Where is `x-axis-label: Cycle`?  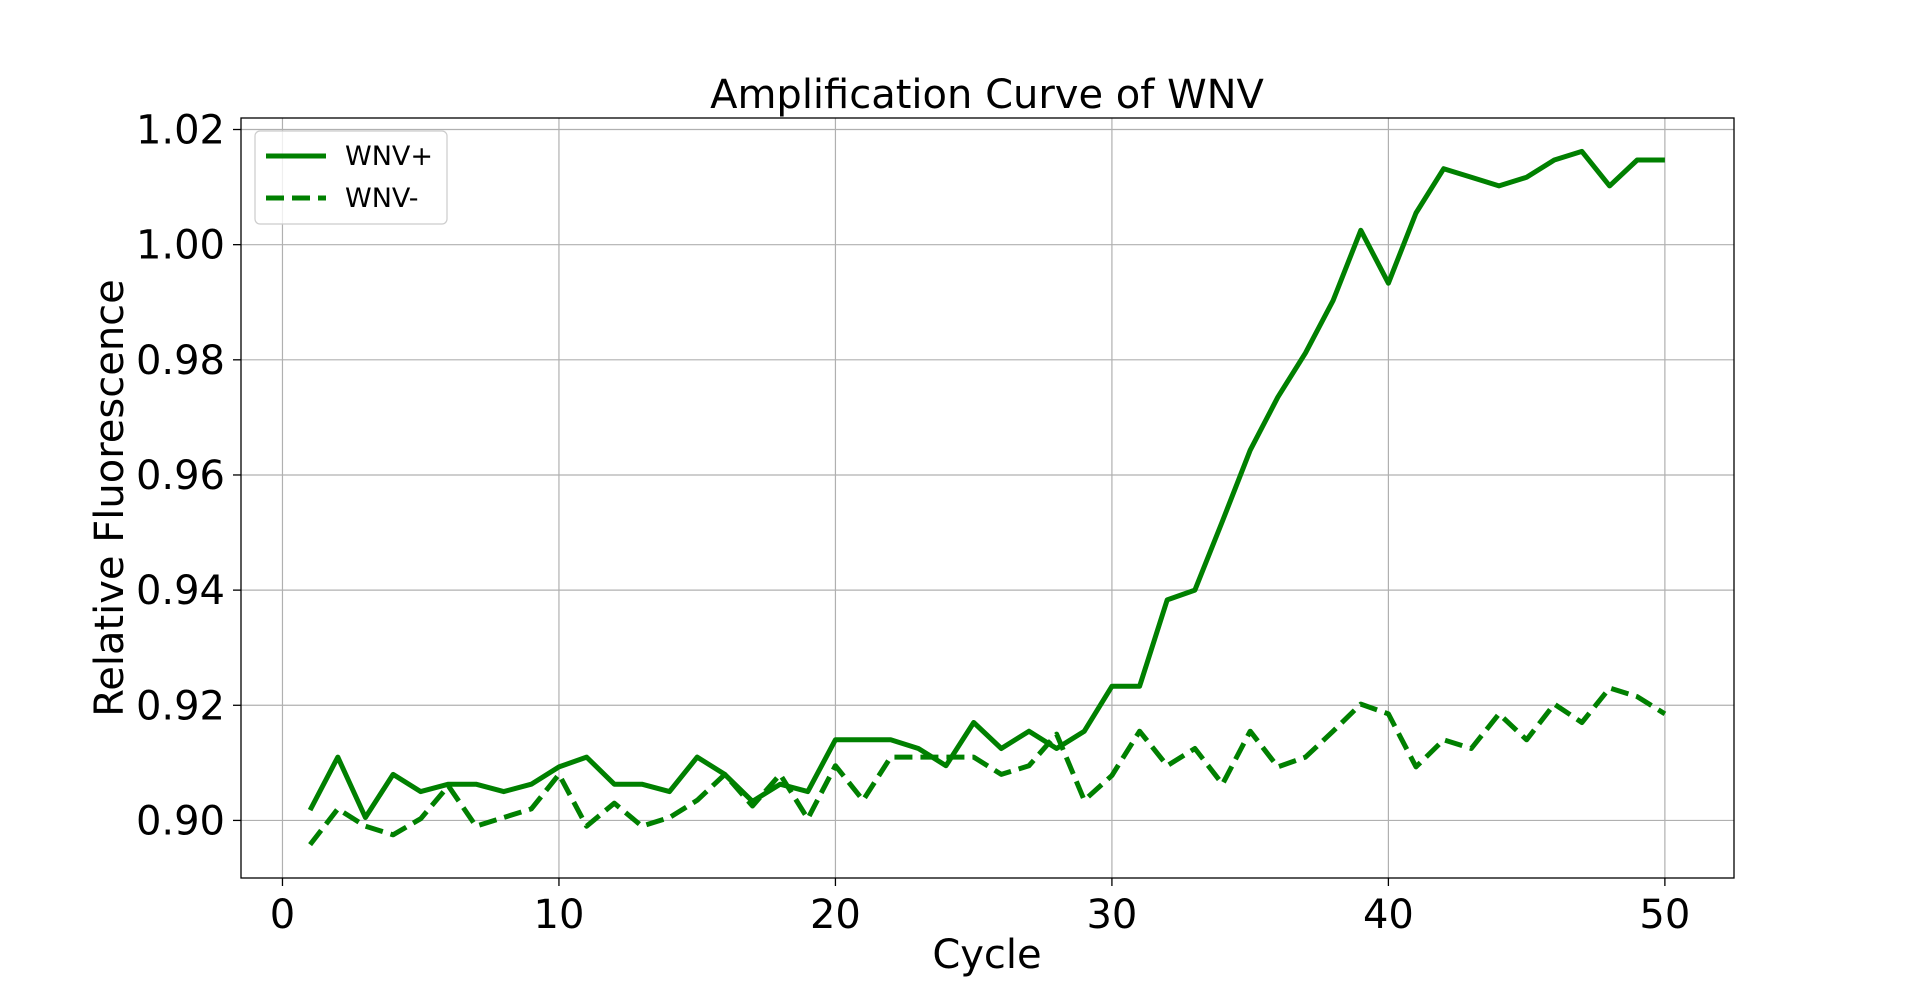
x-axis-label: Cycle is located at coordinates (986, 955).